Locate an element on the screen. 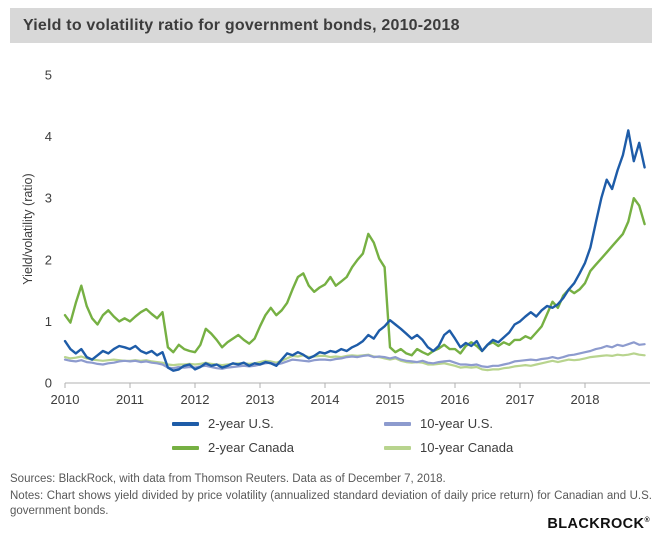  x-tick-label: 2017 is located at coordinates (520, 399).